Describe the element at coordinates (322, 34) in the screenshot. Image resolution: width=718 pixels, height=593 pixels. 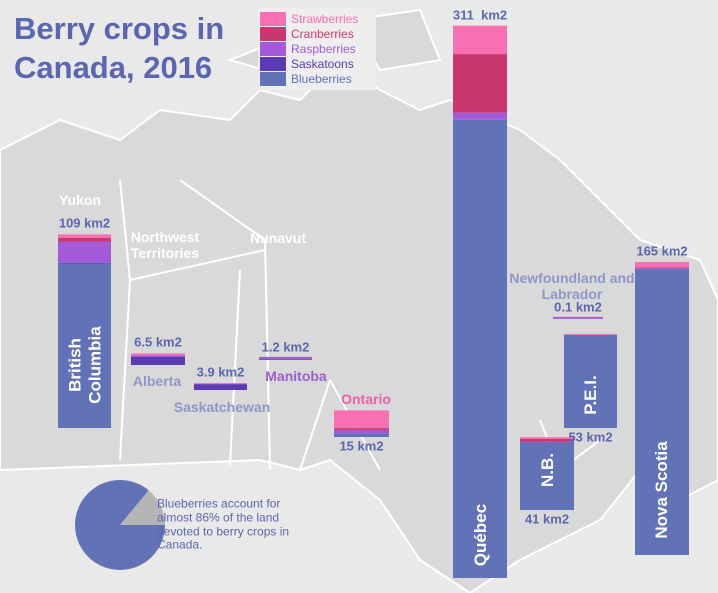
I see `legend-label: Cranberries` at that location.